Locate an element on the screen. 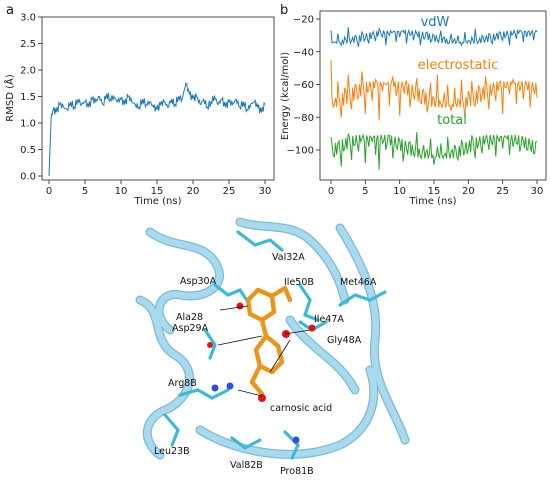  residue-asp30a is located at coordinates (231, 293).